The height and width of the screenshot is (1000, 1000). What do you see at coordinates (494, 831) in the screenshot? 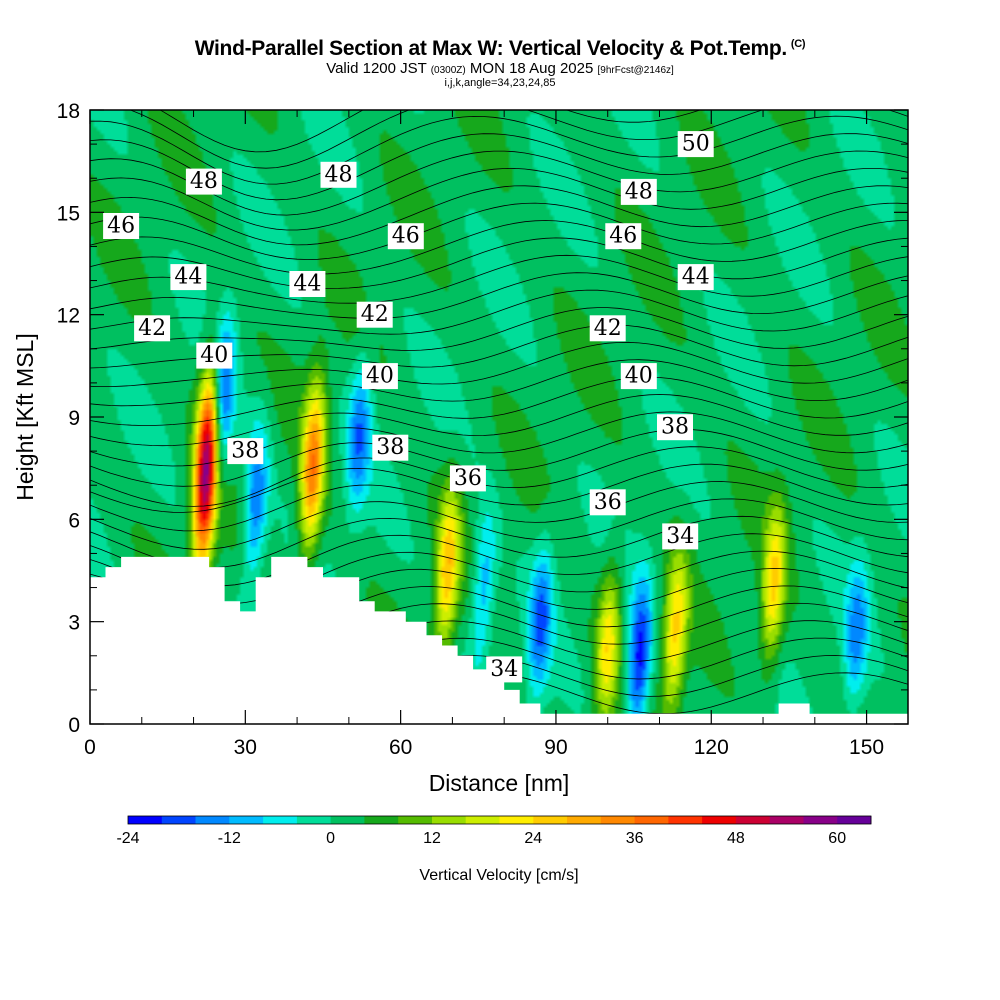
I see `colorbar: -24 -12 0 12 24 36 48 60` at bounding box center [494, 831].